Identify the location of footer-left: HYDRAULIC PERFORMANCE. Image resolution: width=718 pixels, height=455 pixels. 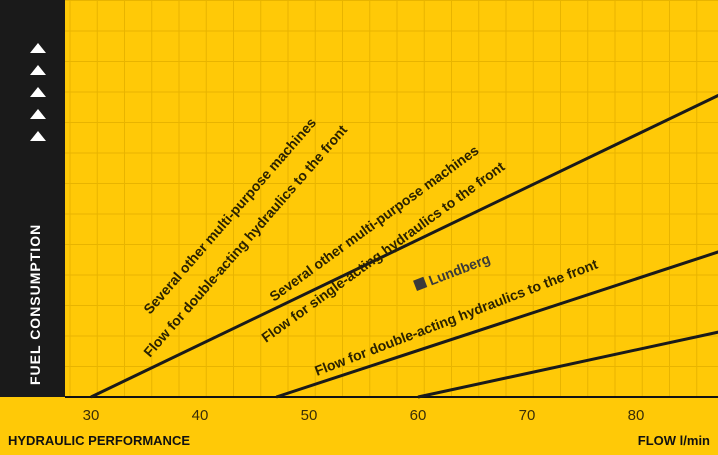
(99, 440).